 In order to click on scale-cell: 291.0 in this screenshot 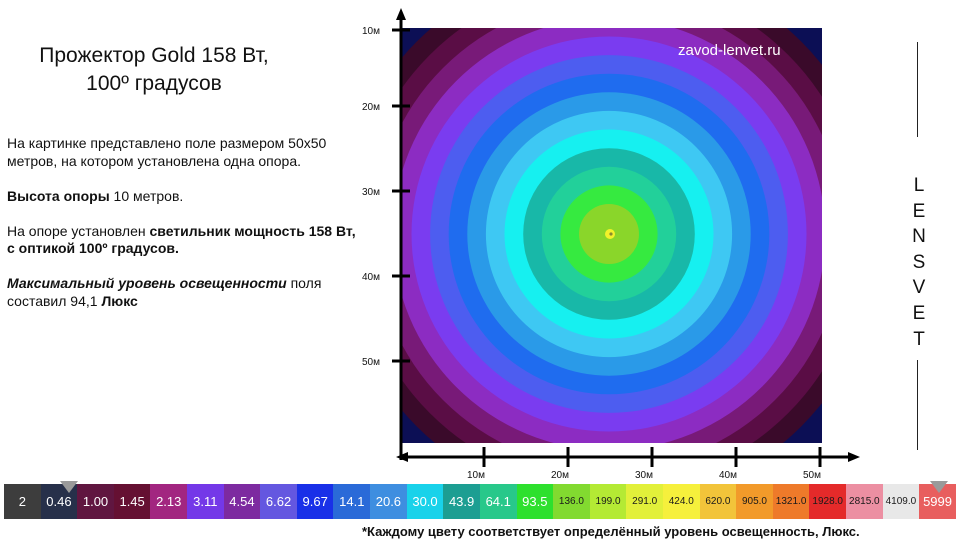, I will do `click(644, 501)`.